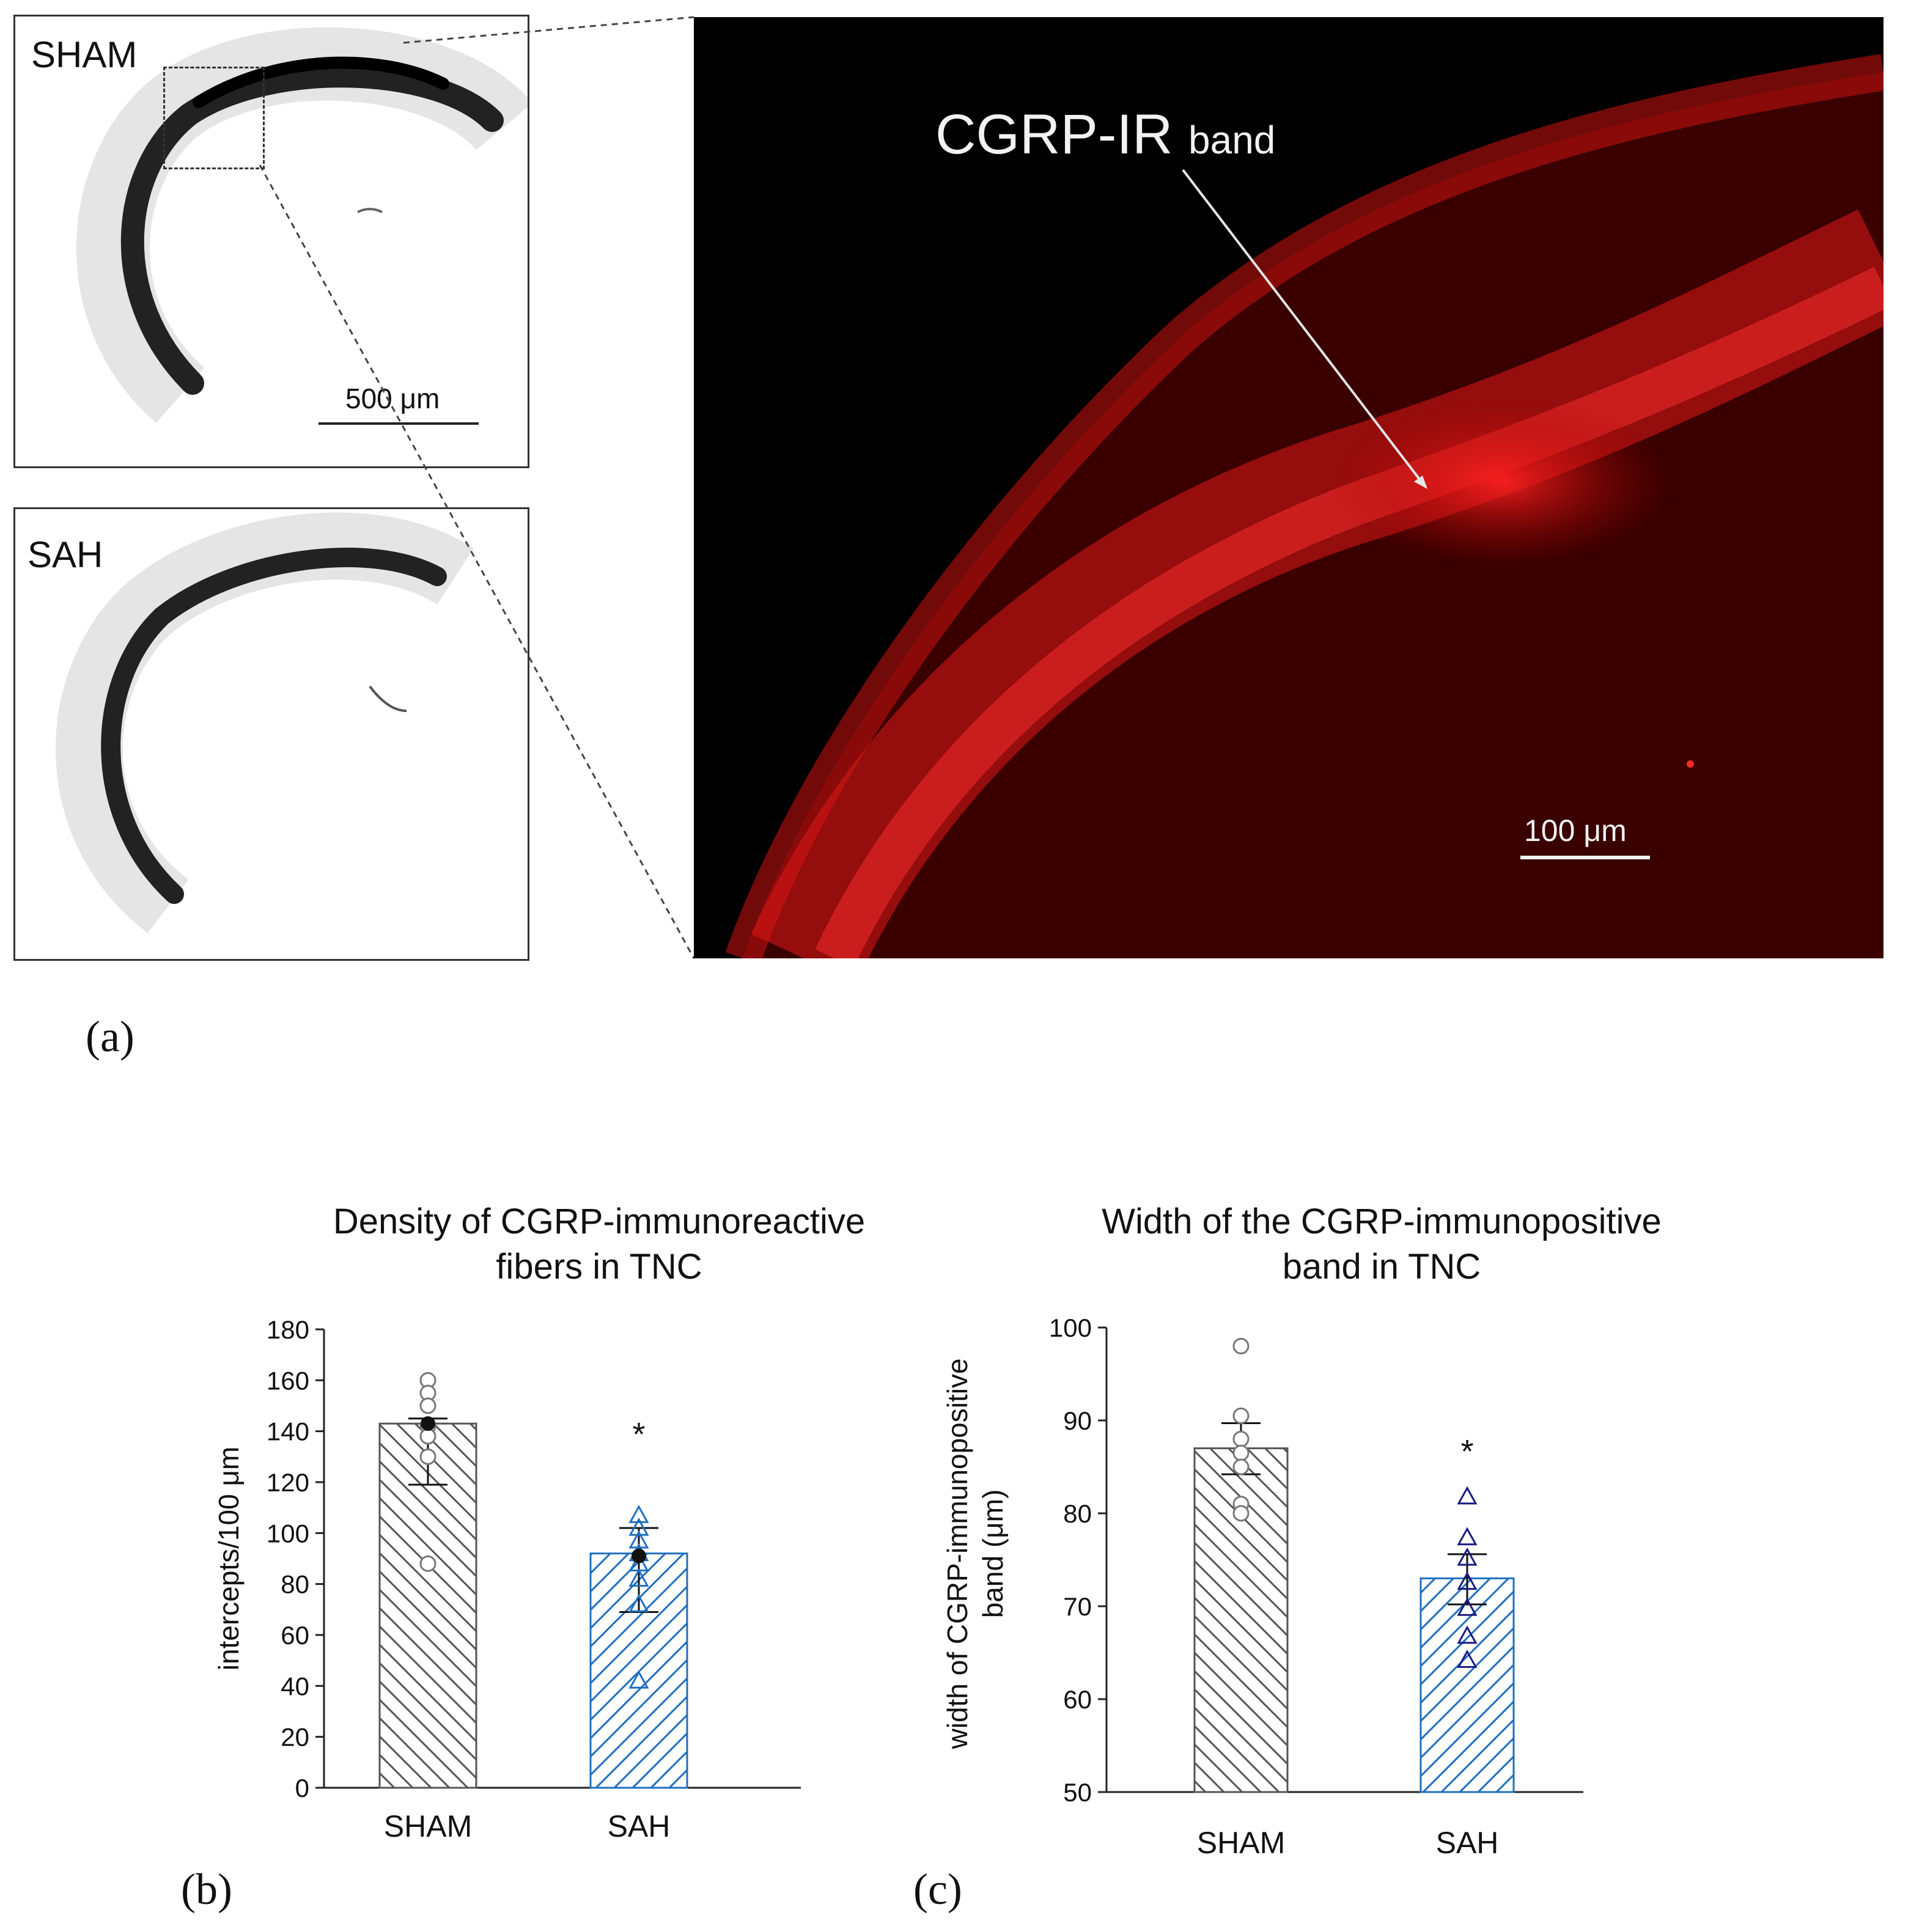 This screenshot has width=1911, height=1932. Describe the element at coordinates (302, 225) in the screenshot. I see `sham-section-image` at that location.